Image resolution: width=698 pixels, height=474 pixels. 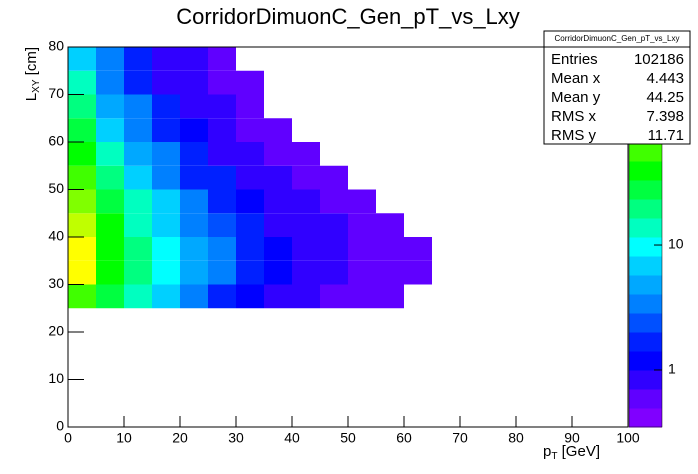 What do you see at coordinates (659, 59) in the screenshot?
I see `stats-value: 102186` at bounding box center [659, 59].